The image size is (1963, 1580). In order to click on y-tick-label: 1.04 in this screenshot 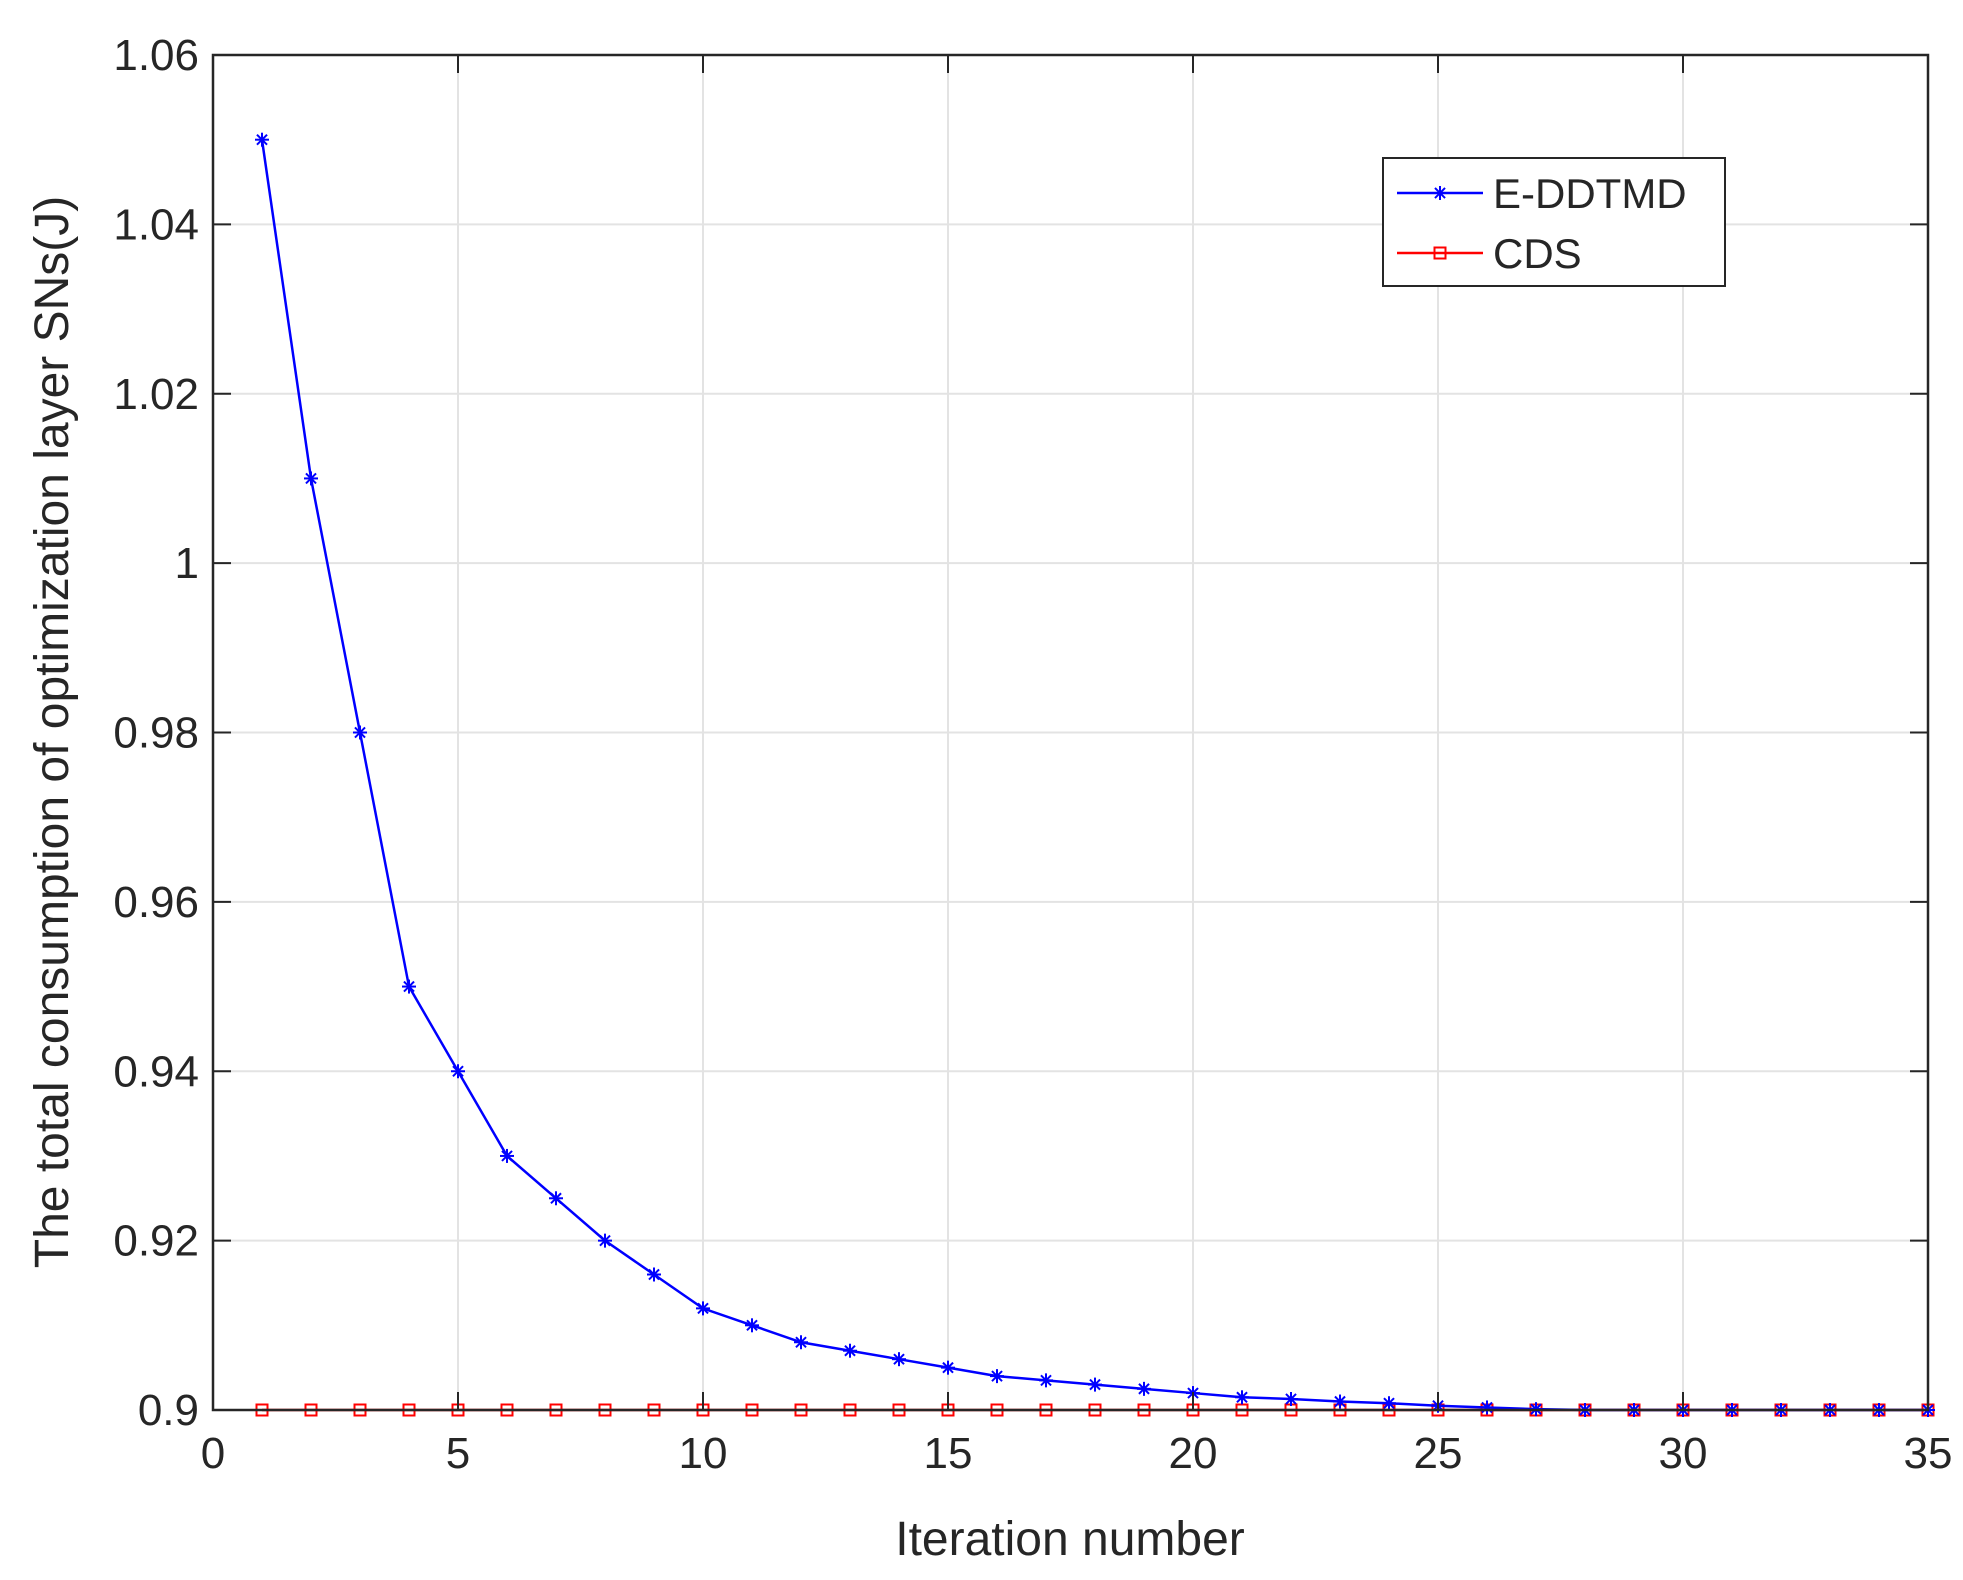, I will do `click(156, 224)`.